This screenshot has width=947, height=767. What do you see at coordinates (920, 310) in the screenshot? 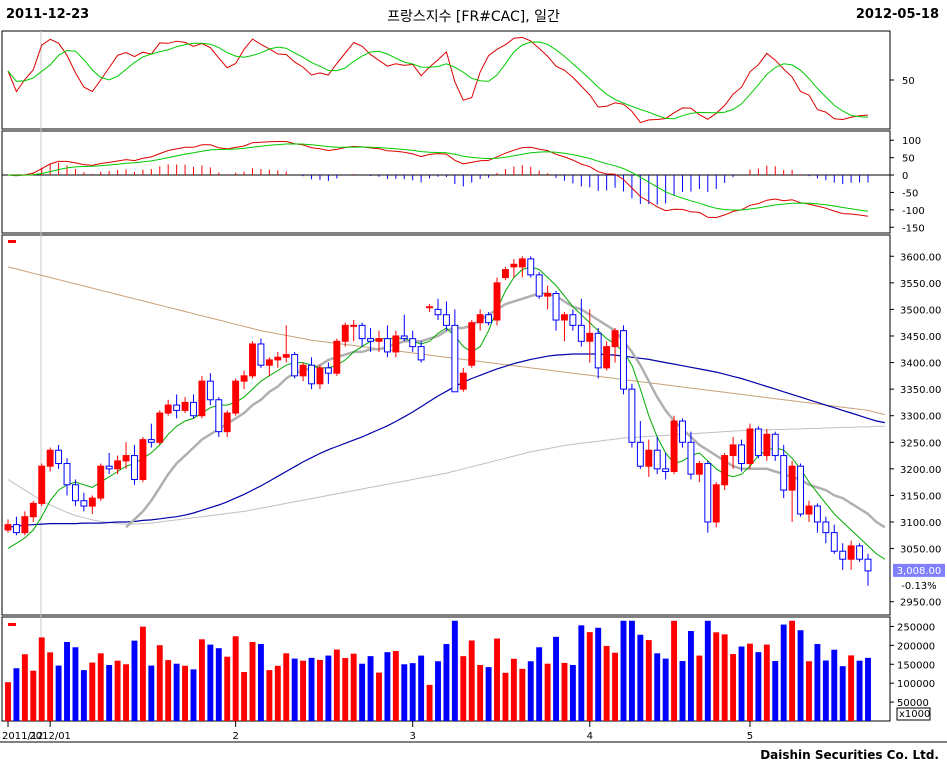
I see `price-tick-label: 3500.00` at bounding box center [920, 310].